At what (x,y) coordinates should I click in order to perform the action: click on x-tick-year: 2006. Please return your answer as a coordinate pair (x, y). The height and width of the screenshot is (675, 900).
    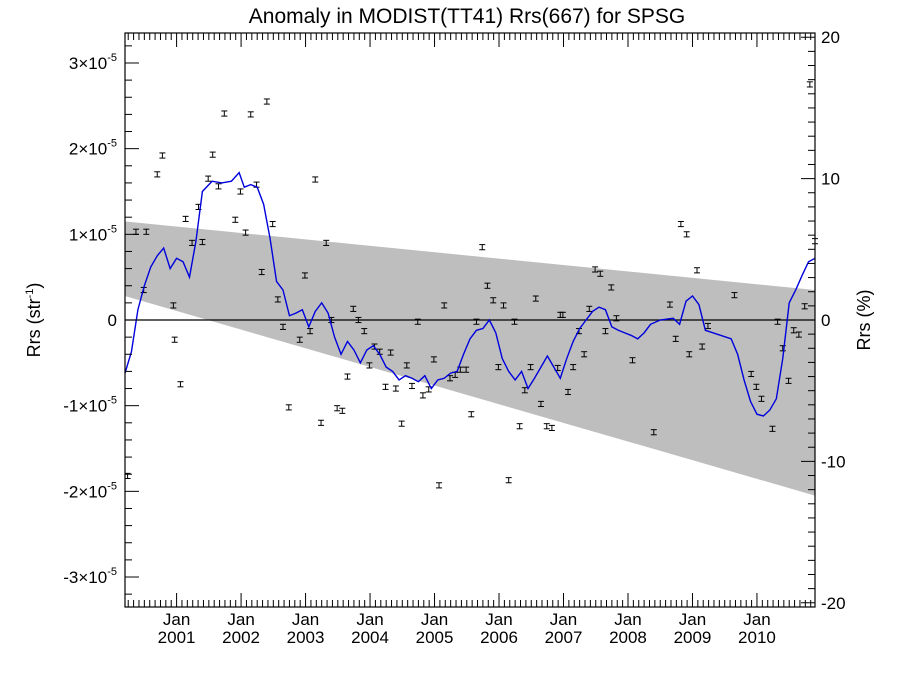
    Looking at the image, I should click on (499, 637).